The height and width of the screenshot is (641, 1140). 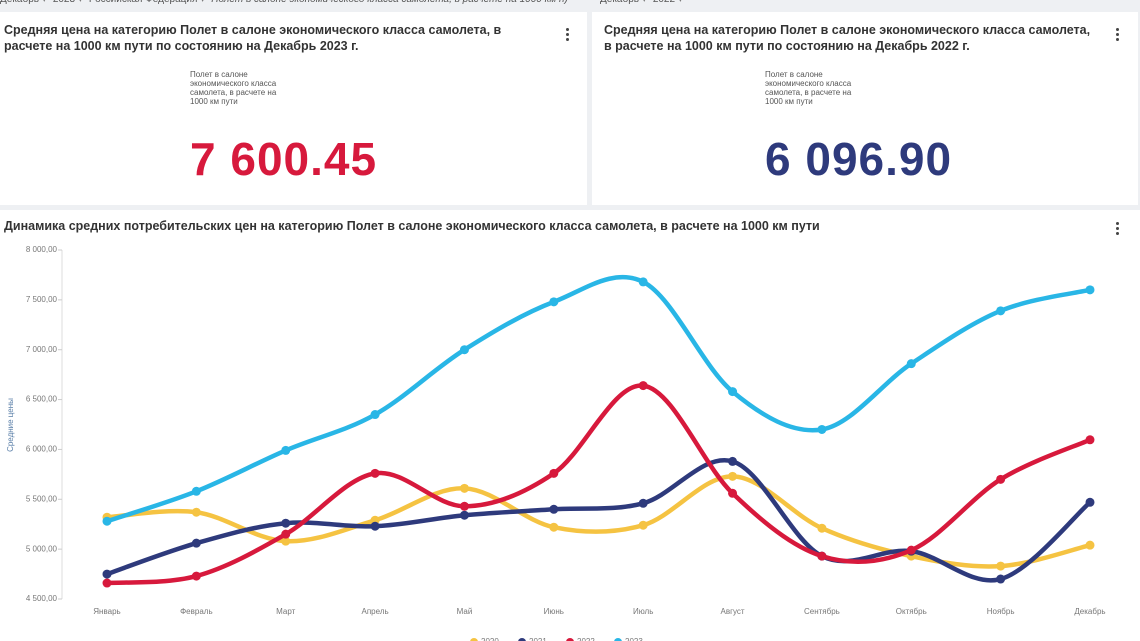 I want to click on x-tick-label: Май, so click(x=465, y=611).